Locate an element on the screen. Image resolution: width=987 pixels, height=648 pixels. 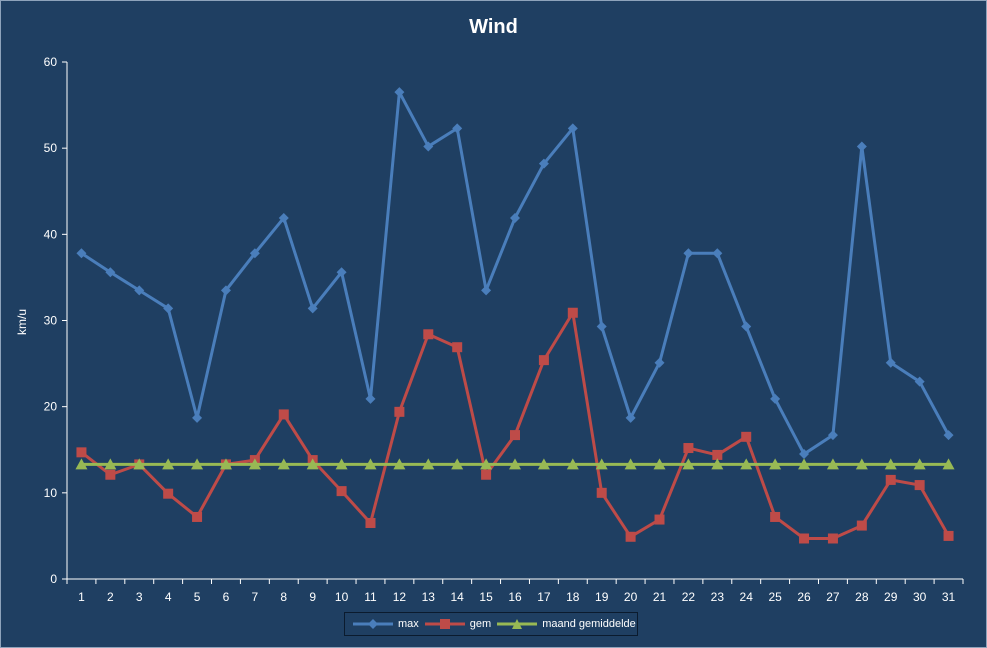
legend: max gem maand gemiddelde is located at coordinates (491, 624).